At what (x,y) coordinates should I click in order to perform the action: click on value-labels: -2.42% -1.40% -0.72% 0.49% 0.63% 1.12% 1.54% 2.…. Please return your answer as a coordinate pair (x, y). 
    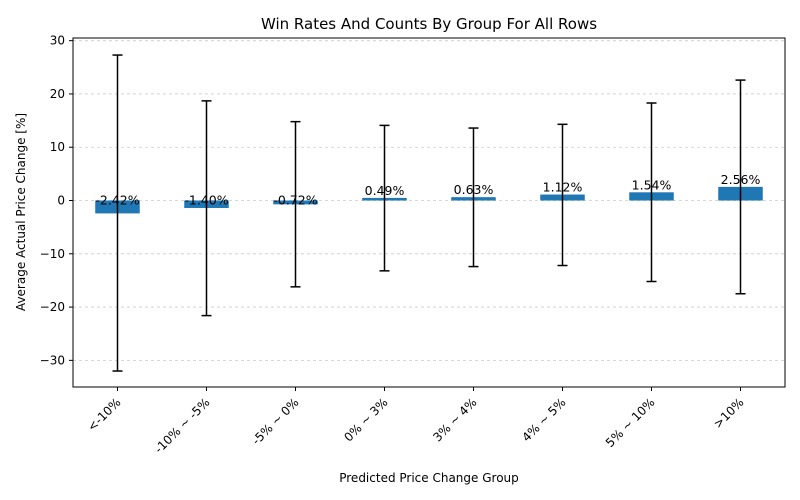
    Looking at the image, I should click on (427, 190).